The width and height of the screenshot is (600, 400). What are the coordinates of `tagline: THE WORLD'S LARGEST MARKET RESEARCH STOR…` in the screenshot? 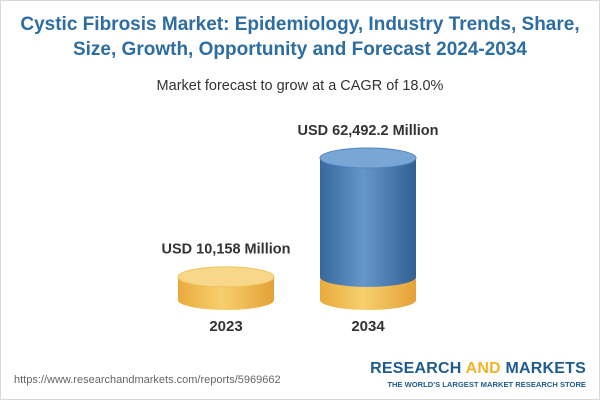 It's located at (486, 384).